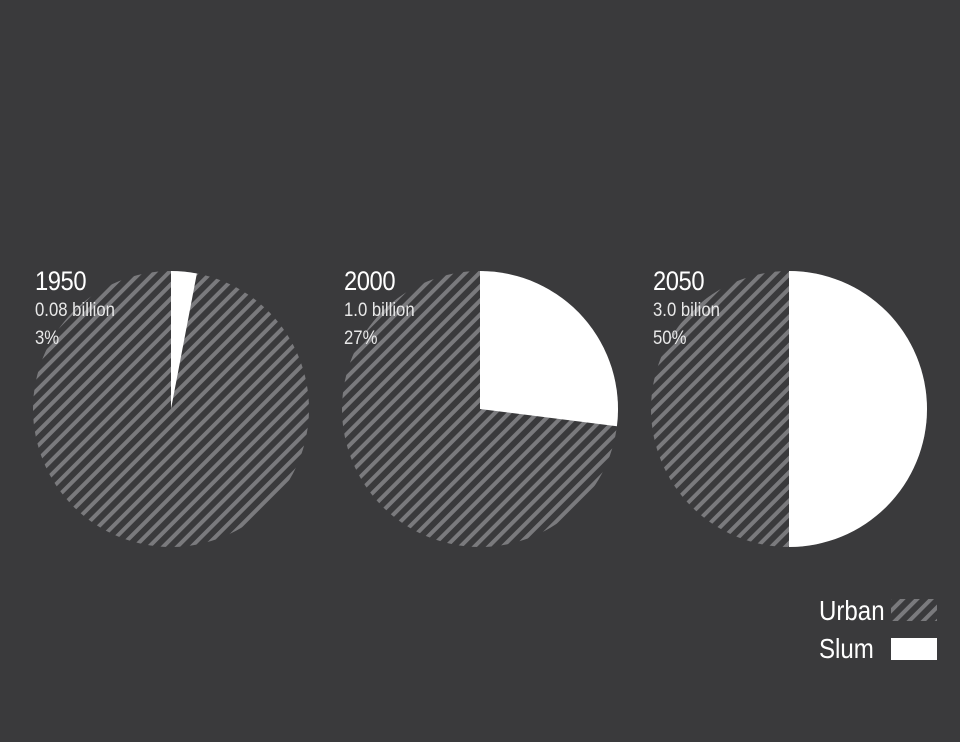  What do you see at coordinates (75, 310) in the screenshot?
I see `pie-amount-label: 0.08 billion` at bounding box center [75, 310].